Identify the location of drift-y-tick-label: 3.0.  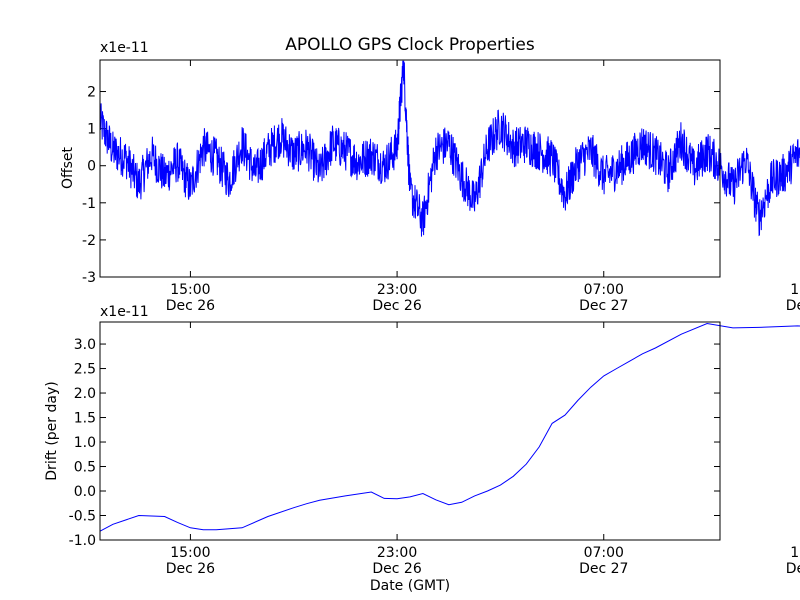
(85, 345).